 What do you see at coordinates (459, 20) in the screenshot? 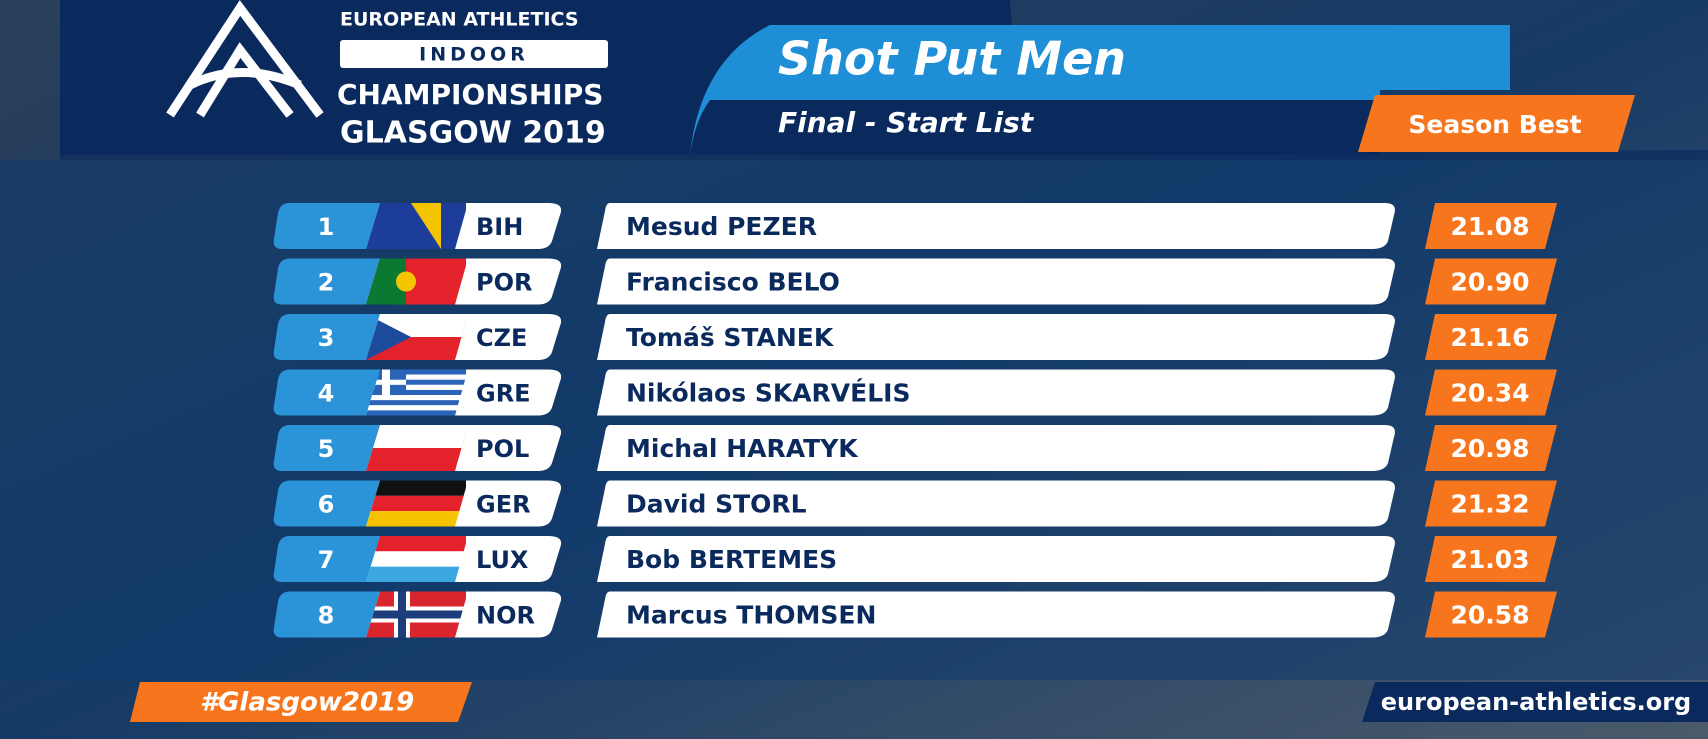
I see `organisation: EUROPEAN ATHLETICS` at bounding box center [459, 20].